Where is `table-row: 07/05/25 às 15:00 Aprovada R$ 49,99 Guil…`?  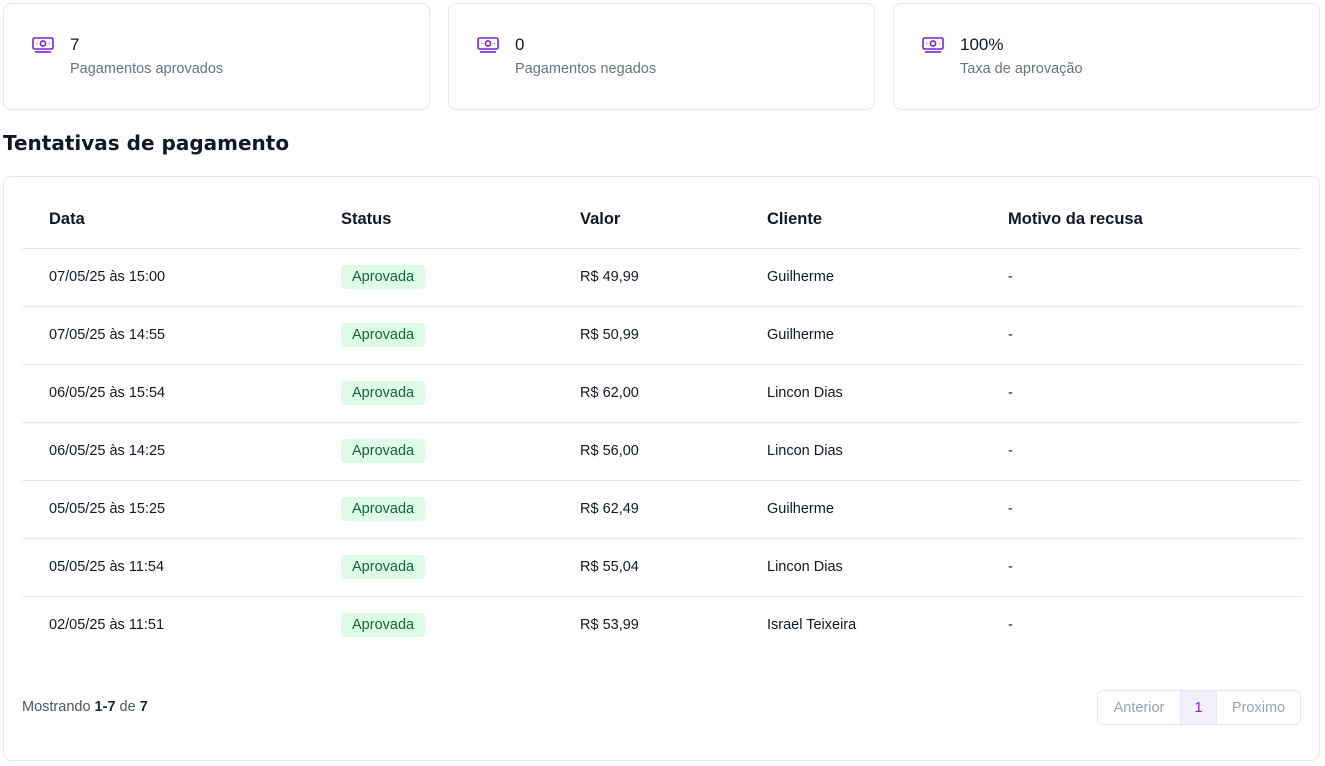
table-row: 07/05/25 às 15:00 Aprovada R$ 49,99 Guil… is located at coordinates (662, 277).